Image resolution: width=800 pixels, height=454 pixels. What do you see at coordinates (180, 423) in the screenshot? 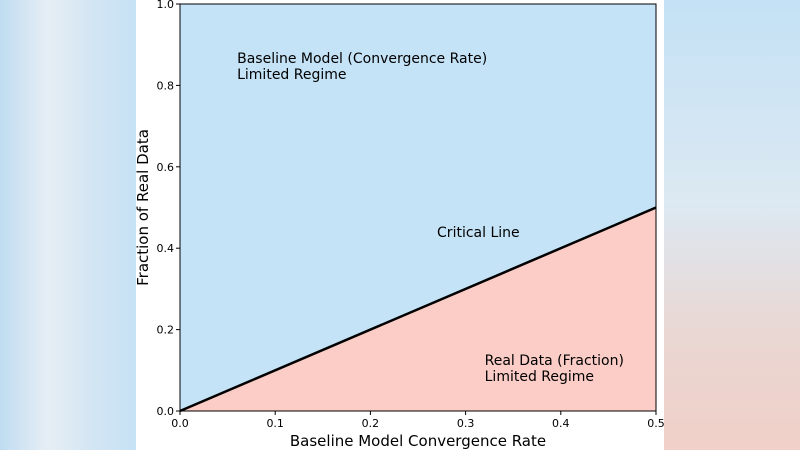
I see `x-tick-label: 0.0` at bounding box center [180, 423].